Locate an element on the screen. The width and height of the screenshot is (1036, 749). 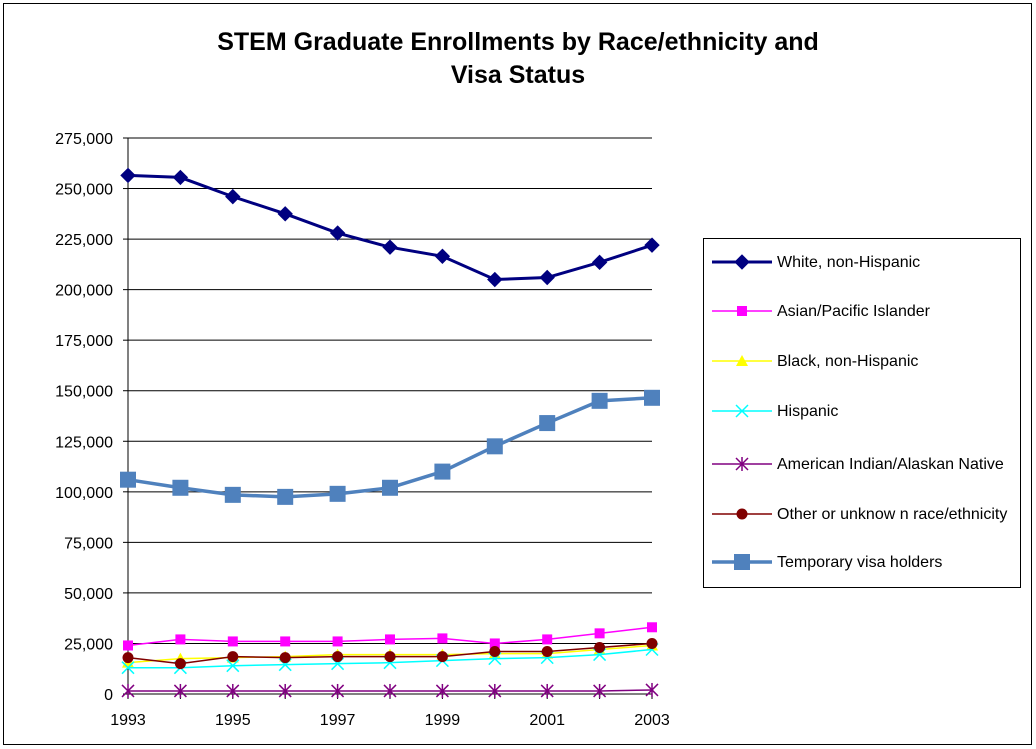
y-tick-label: 100,000 is located at coordinates (84, 493).